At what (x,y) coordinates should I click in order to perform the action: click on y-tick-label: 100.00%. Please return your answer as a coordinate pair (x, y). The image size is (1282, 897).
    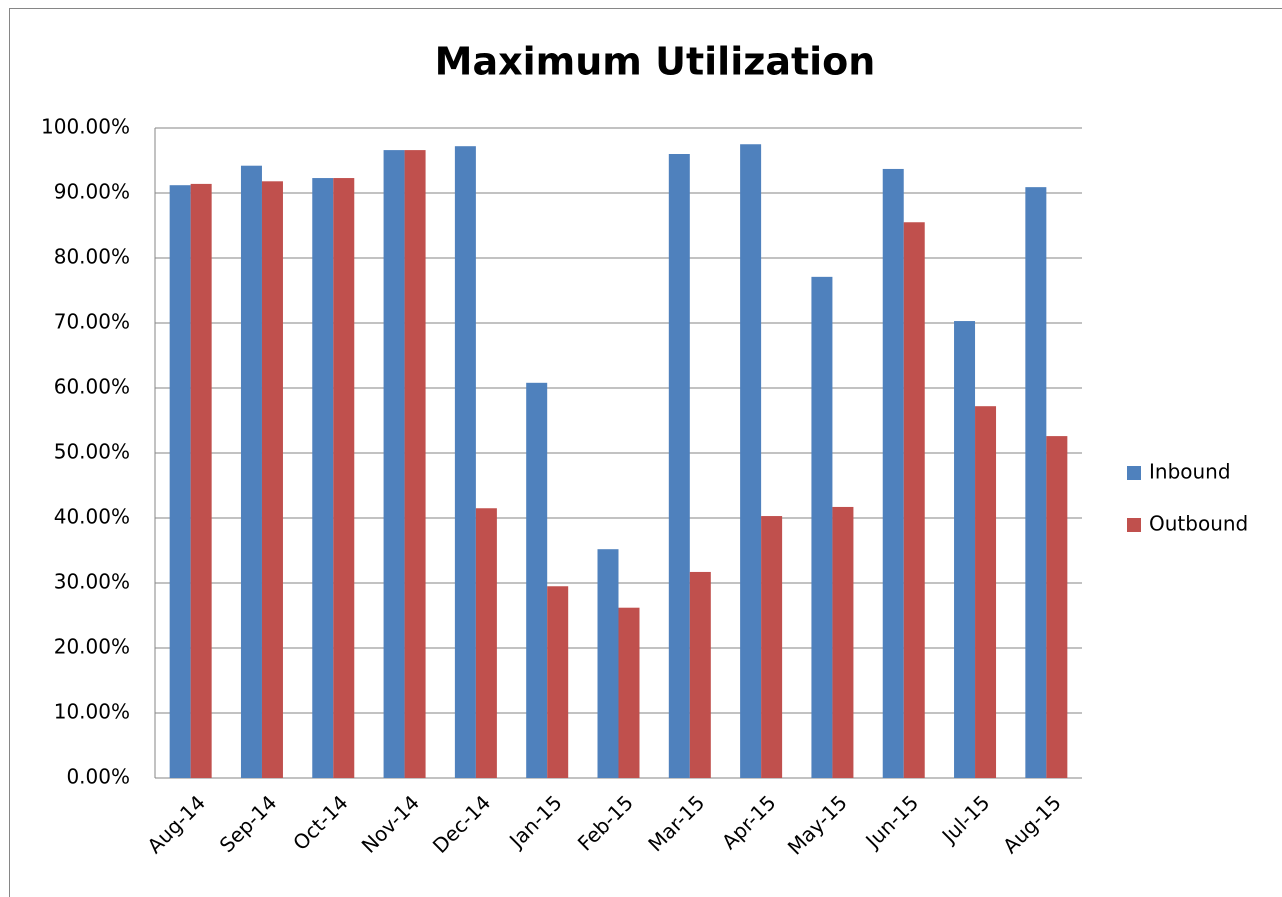
    Looking at the image, I should click on (85, 127).